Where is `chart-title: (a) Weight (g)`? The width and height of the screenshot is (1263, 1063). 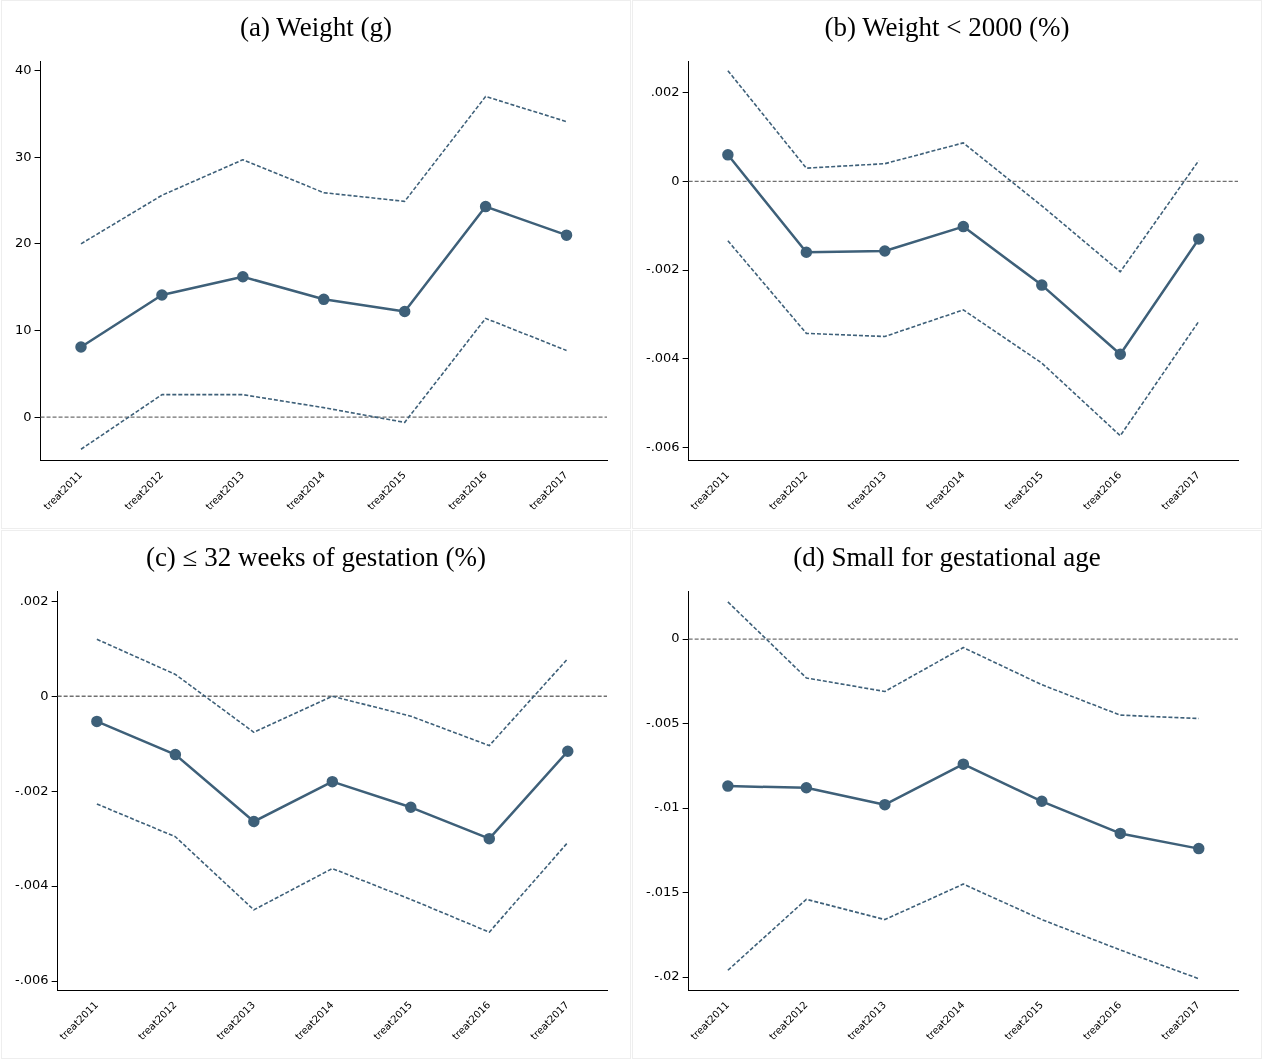
chart-title: (a) Weight (g) is located at coordinates (316, 27).